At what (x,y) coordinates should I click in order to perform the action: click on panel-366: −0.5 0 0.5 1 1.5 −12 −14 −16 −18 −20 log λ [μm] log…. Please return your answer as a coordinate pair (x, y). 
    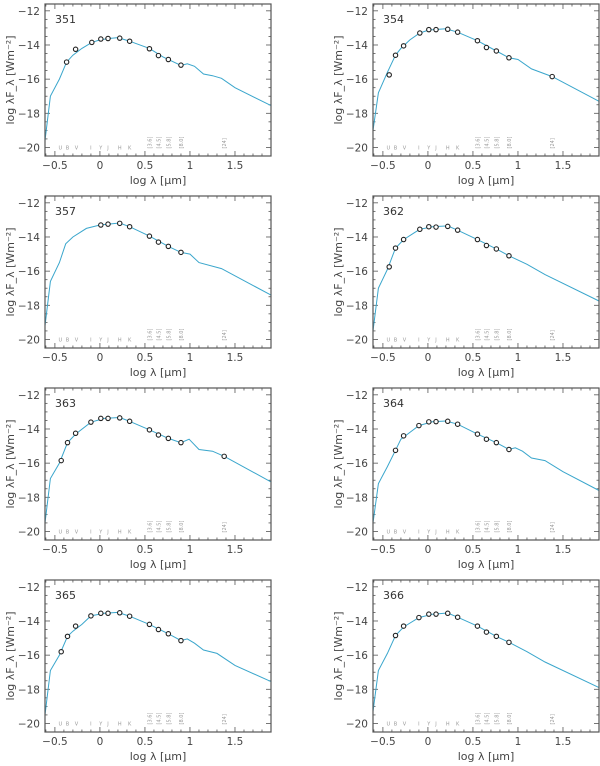
    Looking at the image, I should click on (466, 671).